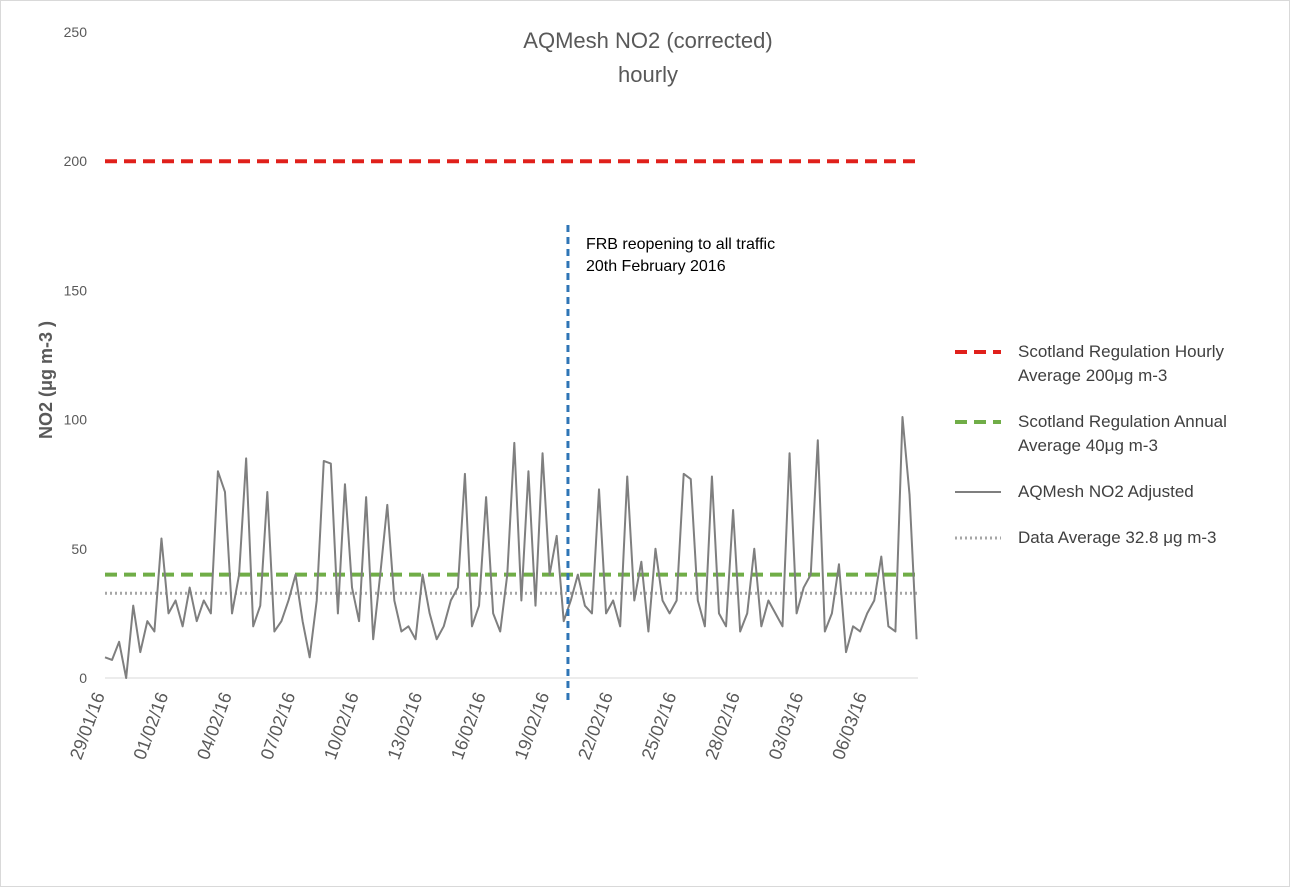  Describe the element at coordinates (151, 726) in the screenshot. I see `x-tick-label: 01/02/16` at that location.